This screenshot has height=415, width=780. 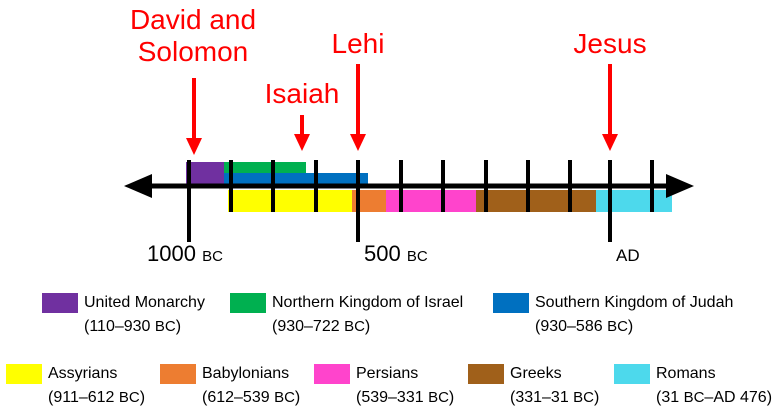 I want to click on callout-line: Isaiah, so click(x=302, y=93).